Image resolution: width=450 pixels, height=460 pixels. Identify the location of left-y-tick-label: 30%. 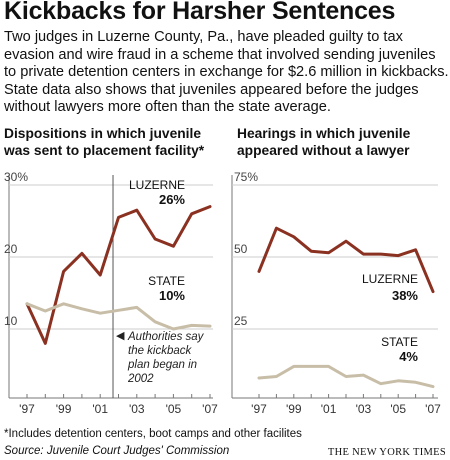
(16, 177).